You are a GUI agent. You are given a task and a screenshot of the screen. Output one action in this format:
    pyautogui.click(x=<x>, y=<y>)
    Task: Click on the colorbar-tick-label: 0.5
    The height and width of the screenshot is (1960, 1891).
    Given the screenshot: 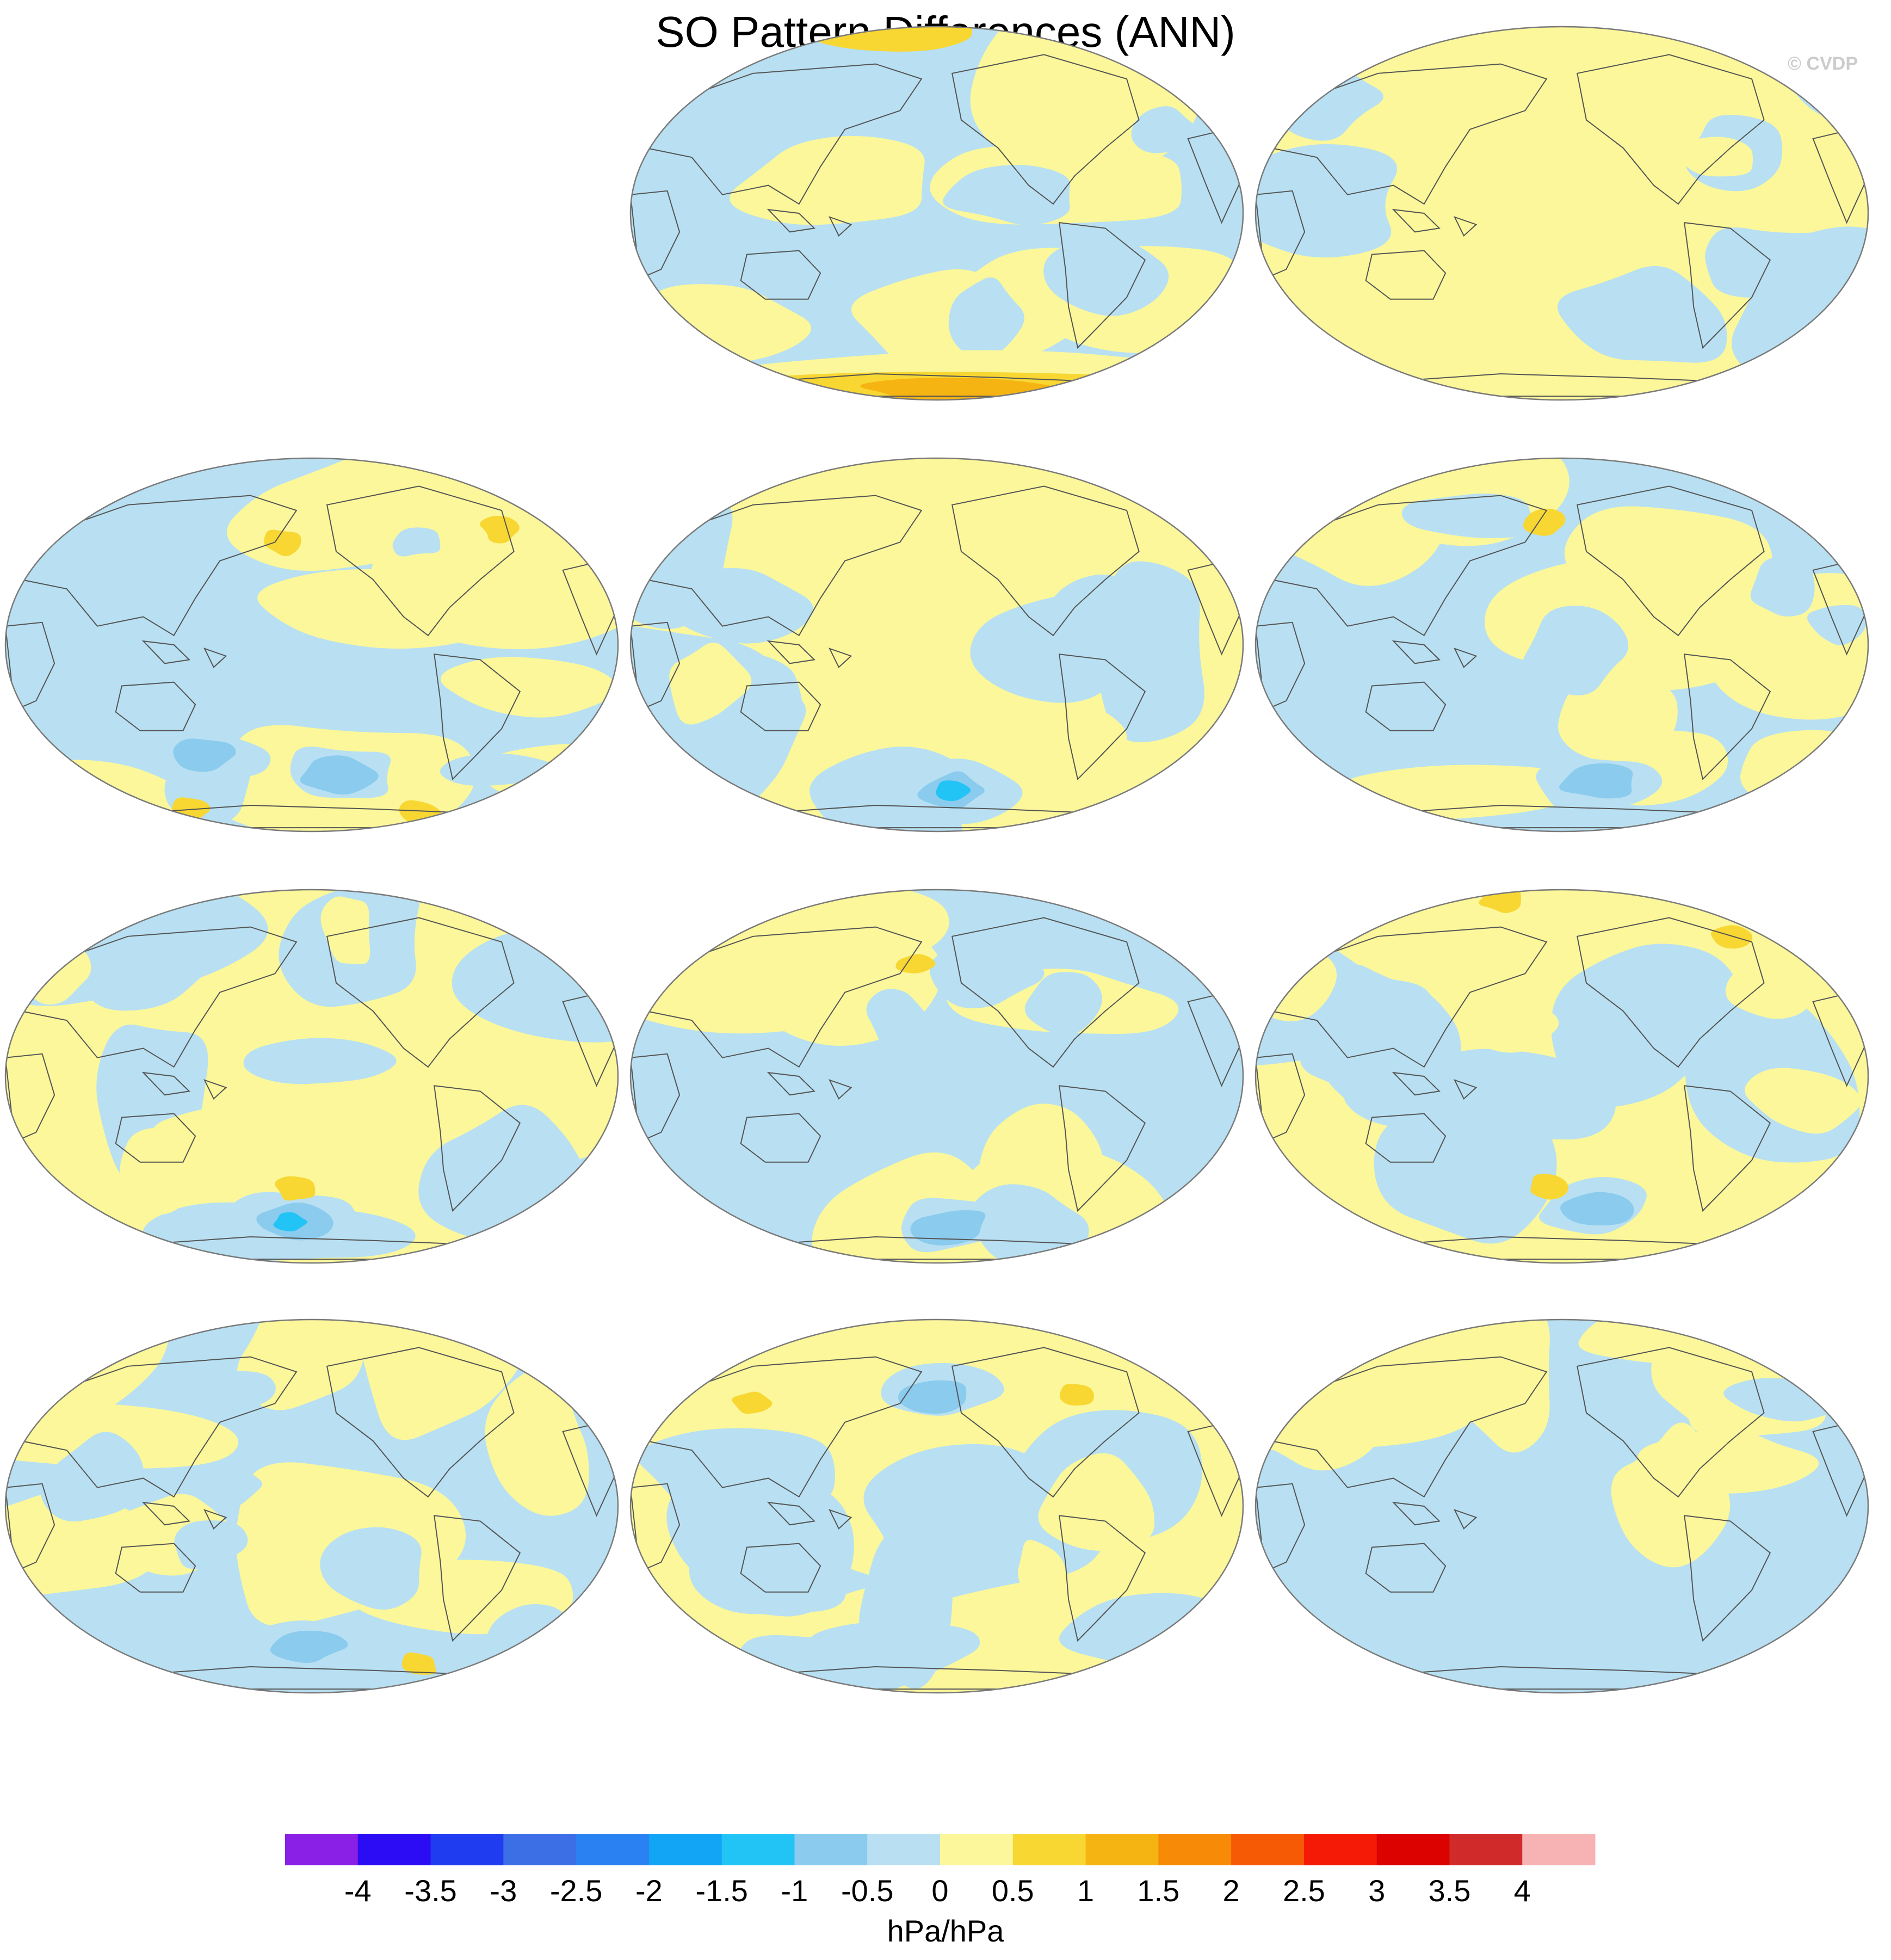 What is the action you would take?
    pyautogui.click(x=1013, y=1890)
    